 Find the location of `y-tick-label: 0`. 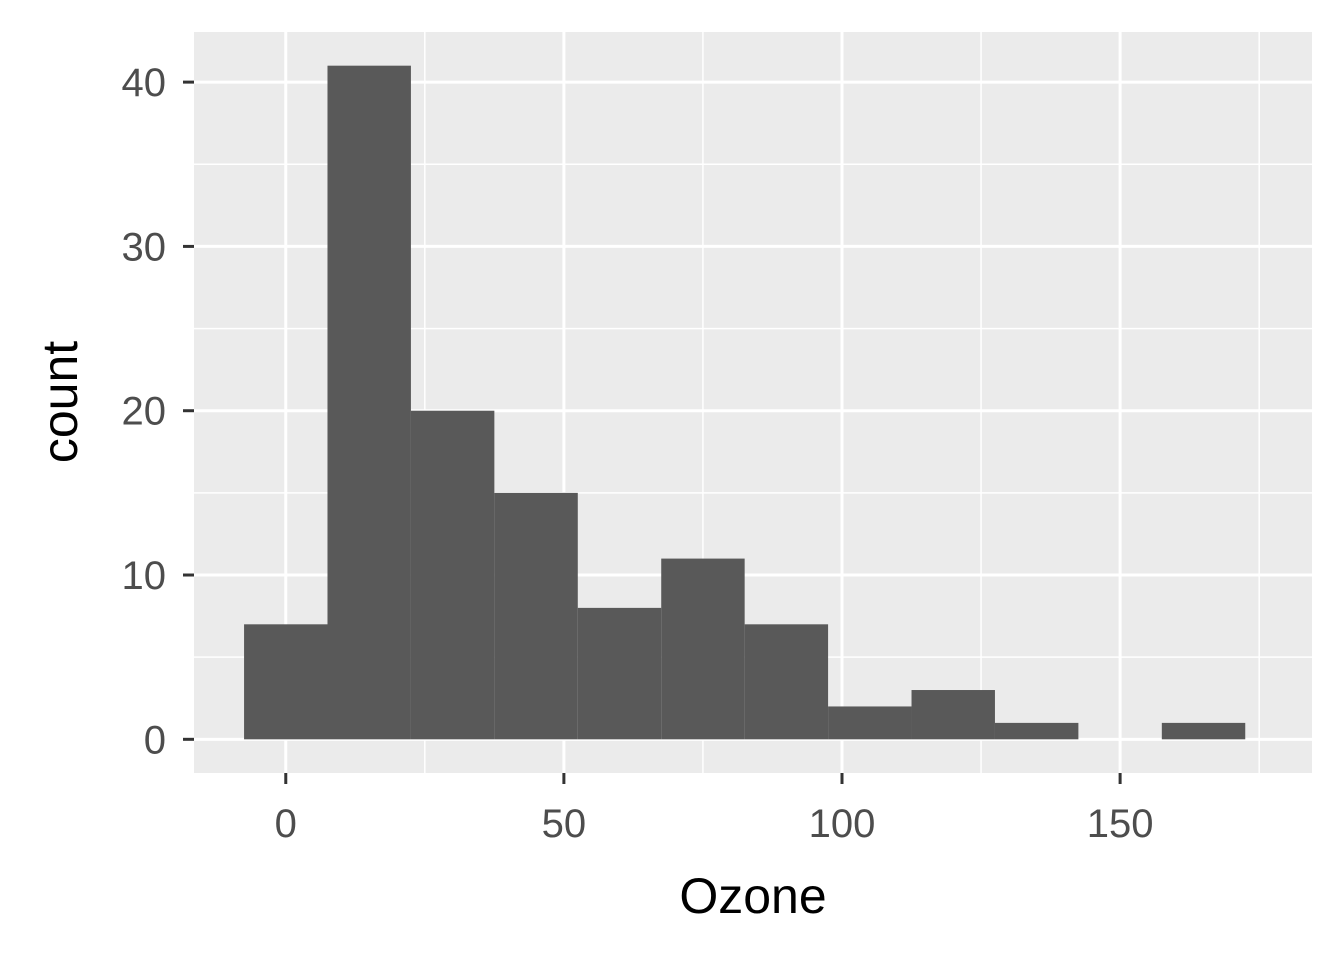

y-tick-label: 0 is located at coordinates (155, 740).